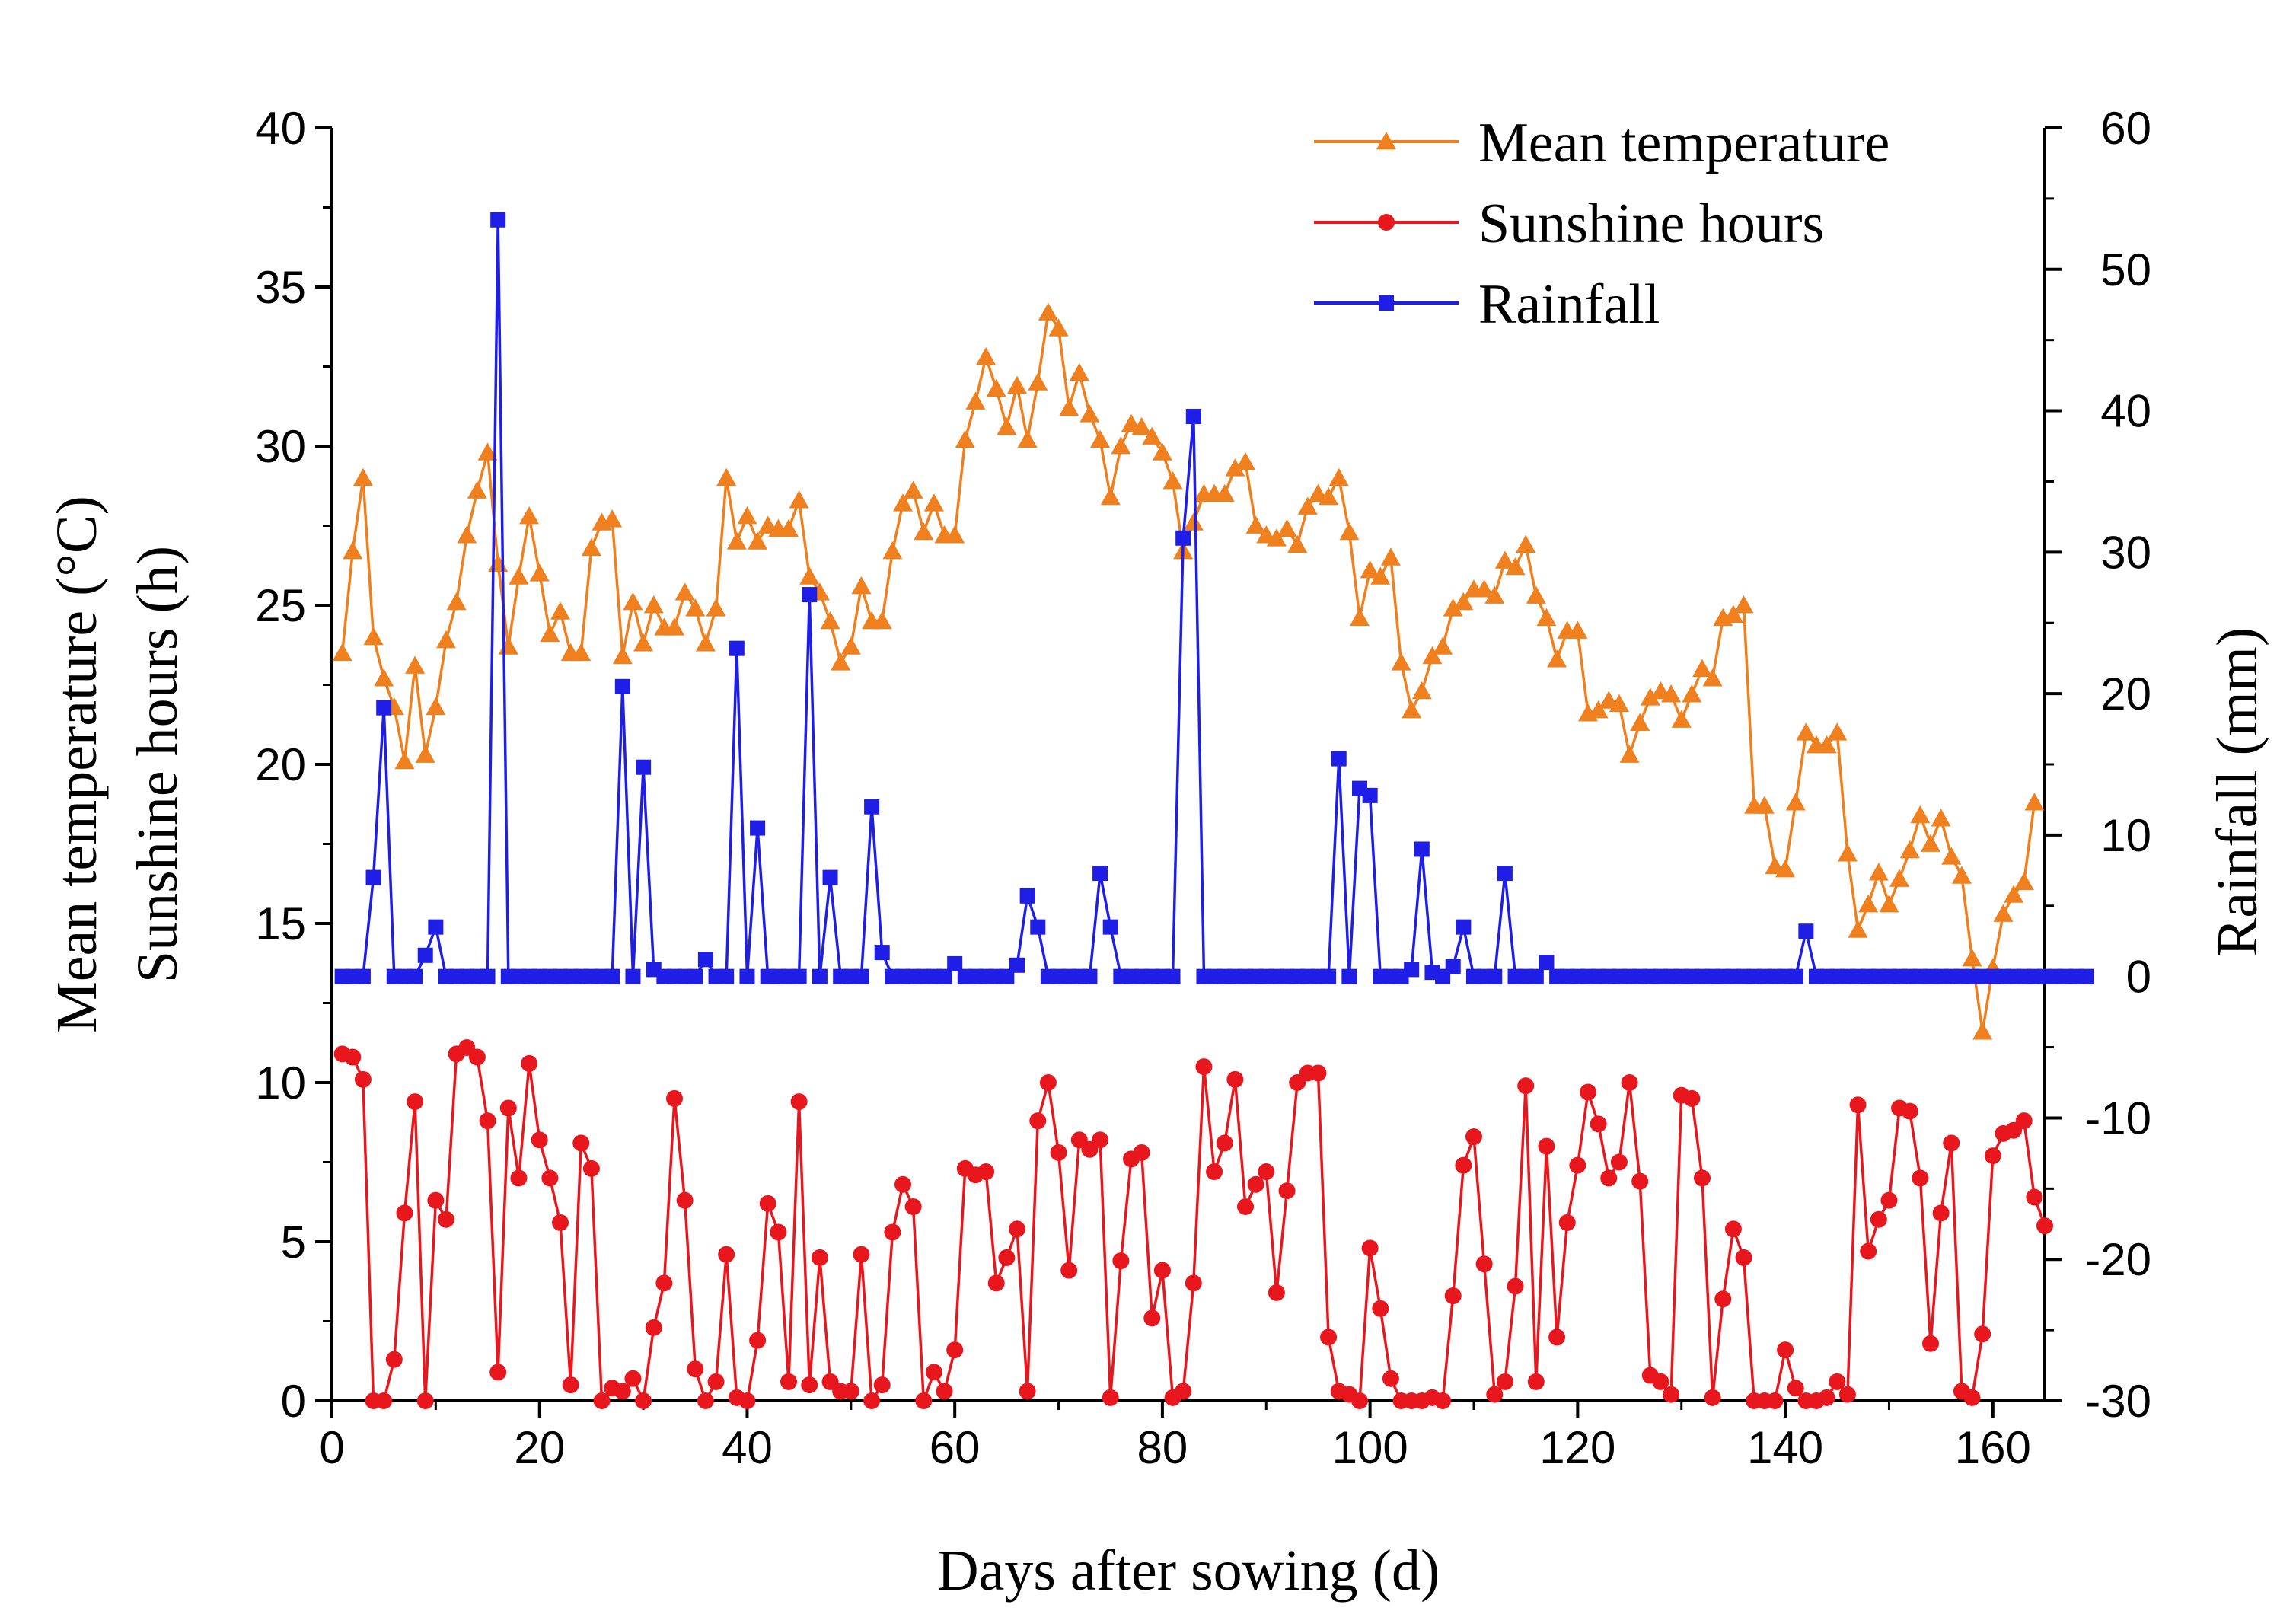 The image size is (2296, 1614). I want to click on y-right-tick-label: -30, so click(2118, 1401).